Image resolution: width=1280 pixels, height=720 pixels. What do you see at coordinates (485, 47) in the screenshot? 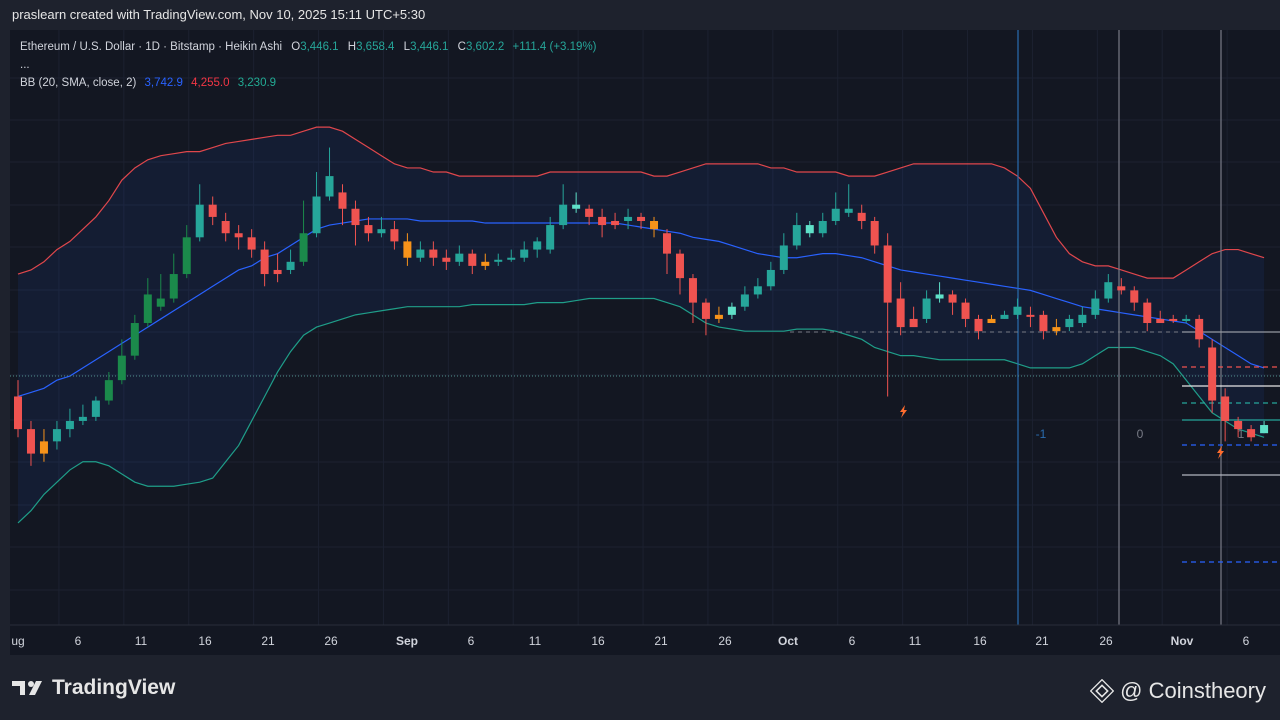
I see `close-value: 3,602.2` at bounding box center [485, 47].